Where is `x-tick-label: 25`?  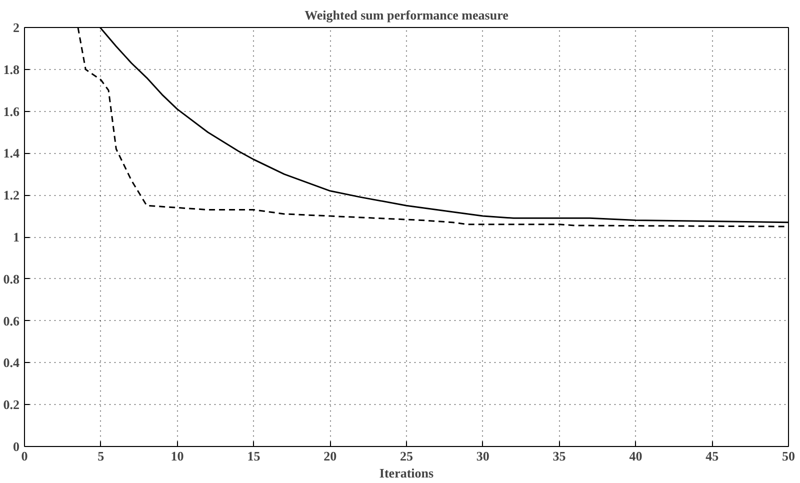 x-tick-label: 25 is located at coordinates (407, 456).